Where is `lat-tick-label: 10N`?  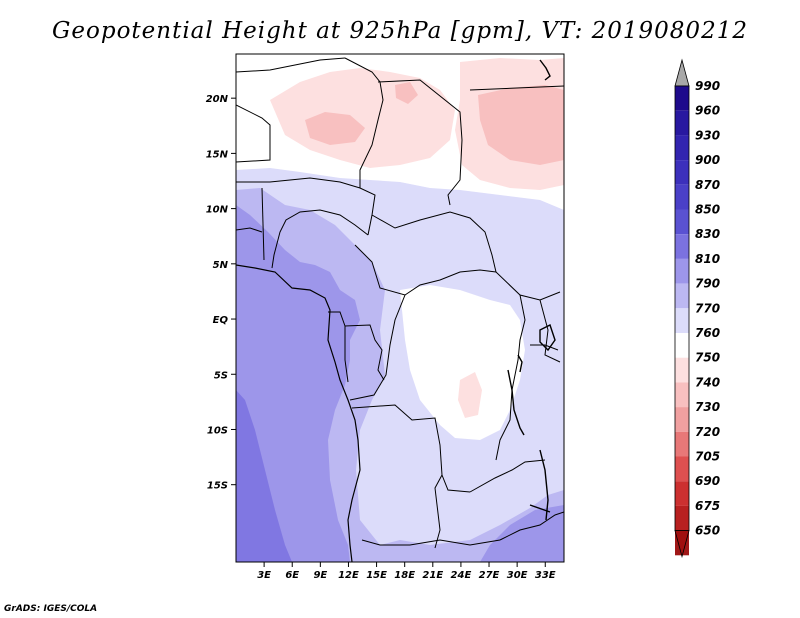
lat-tick-label: 10N is located at coordinates (217, 210).